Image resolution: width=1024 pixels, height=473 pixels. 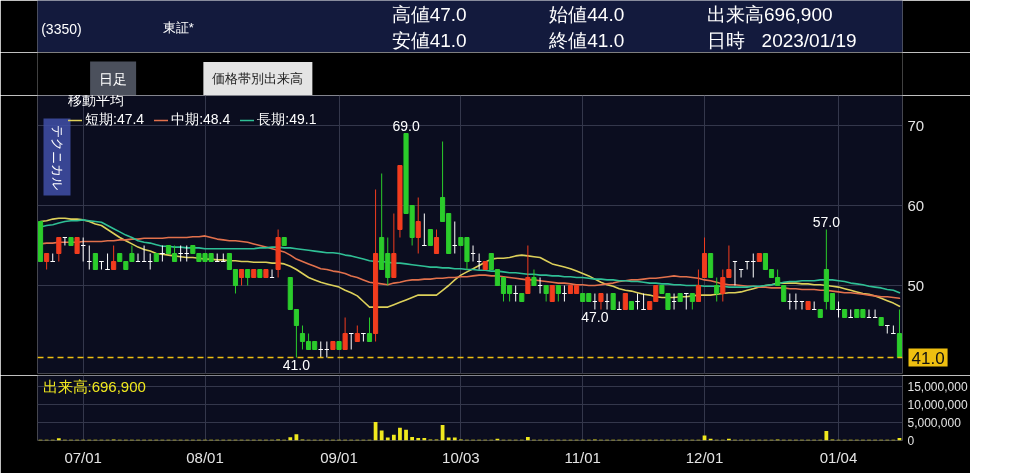 What do you see at coordinates (461, 457) in the screenshot?
I see `x-tick-label: 10/03` at bounding box center [461, 457].